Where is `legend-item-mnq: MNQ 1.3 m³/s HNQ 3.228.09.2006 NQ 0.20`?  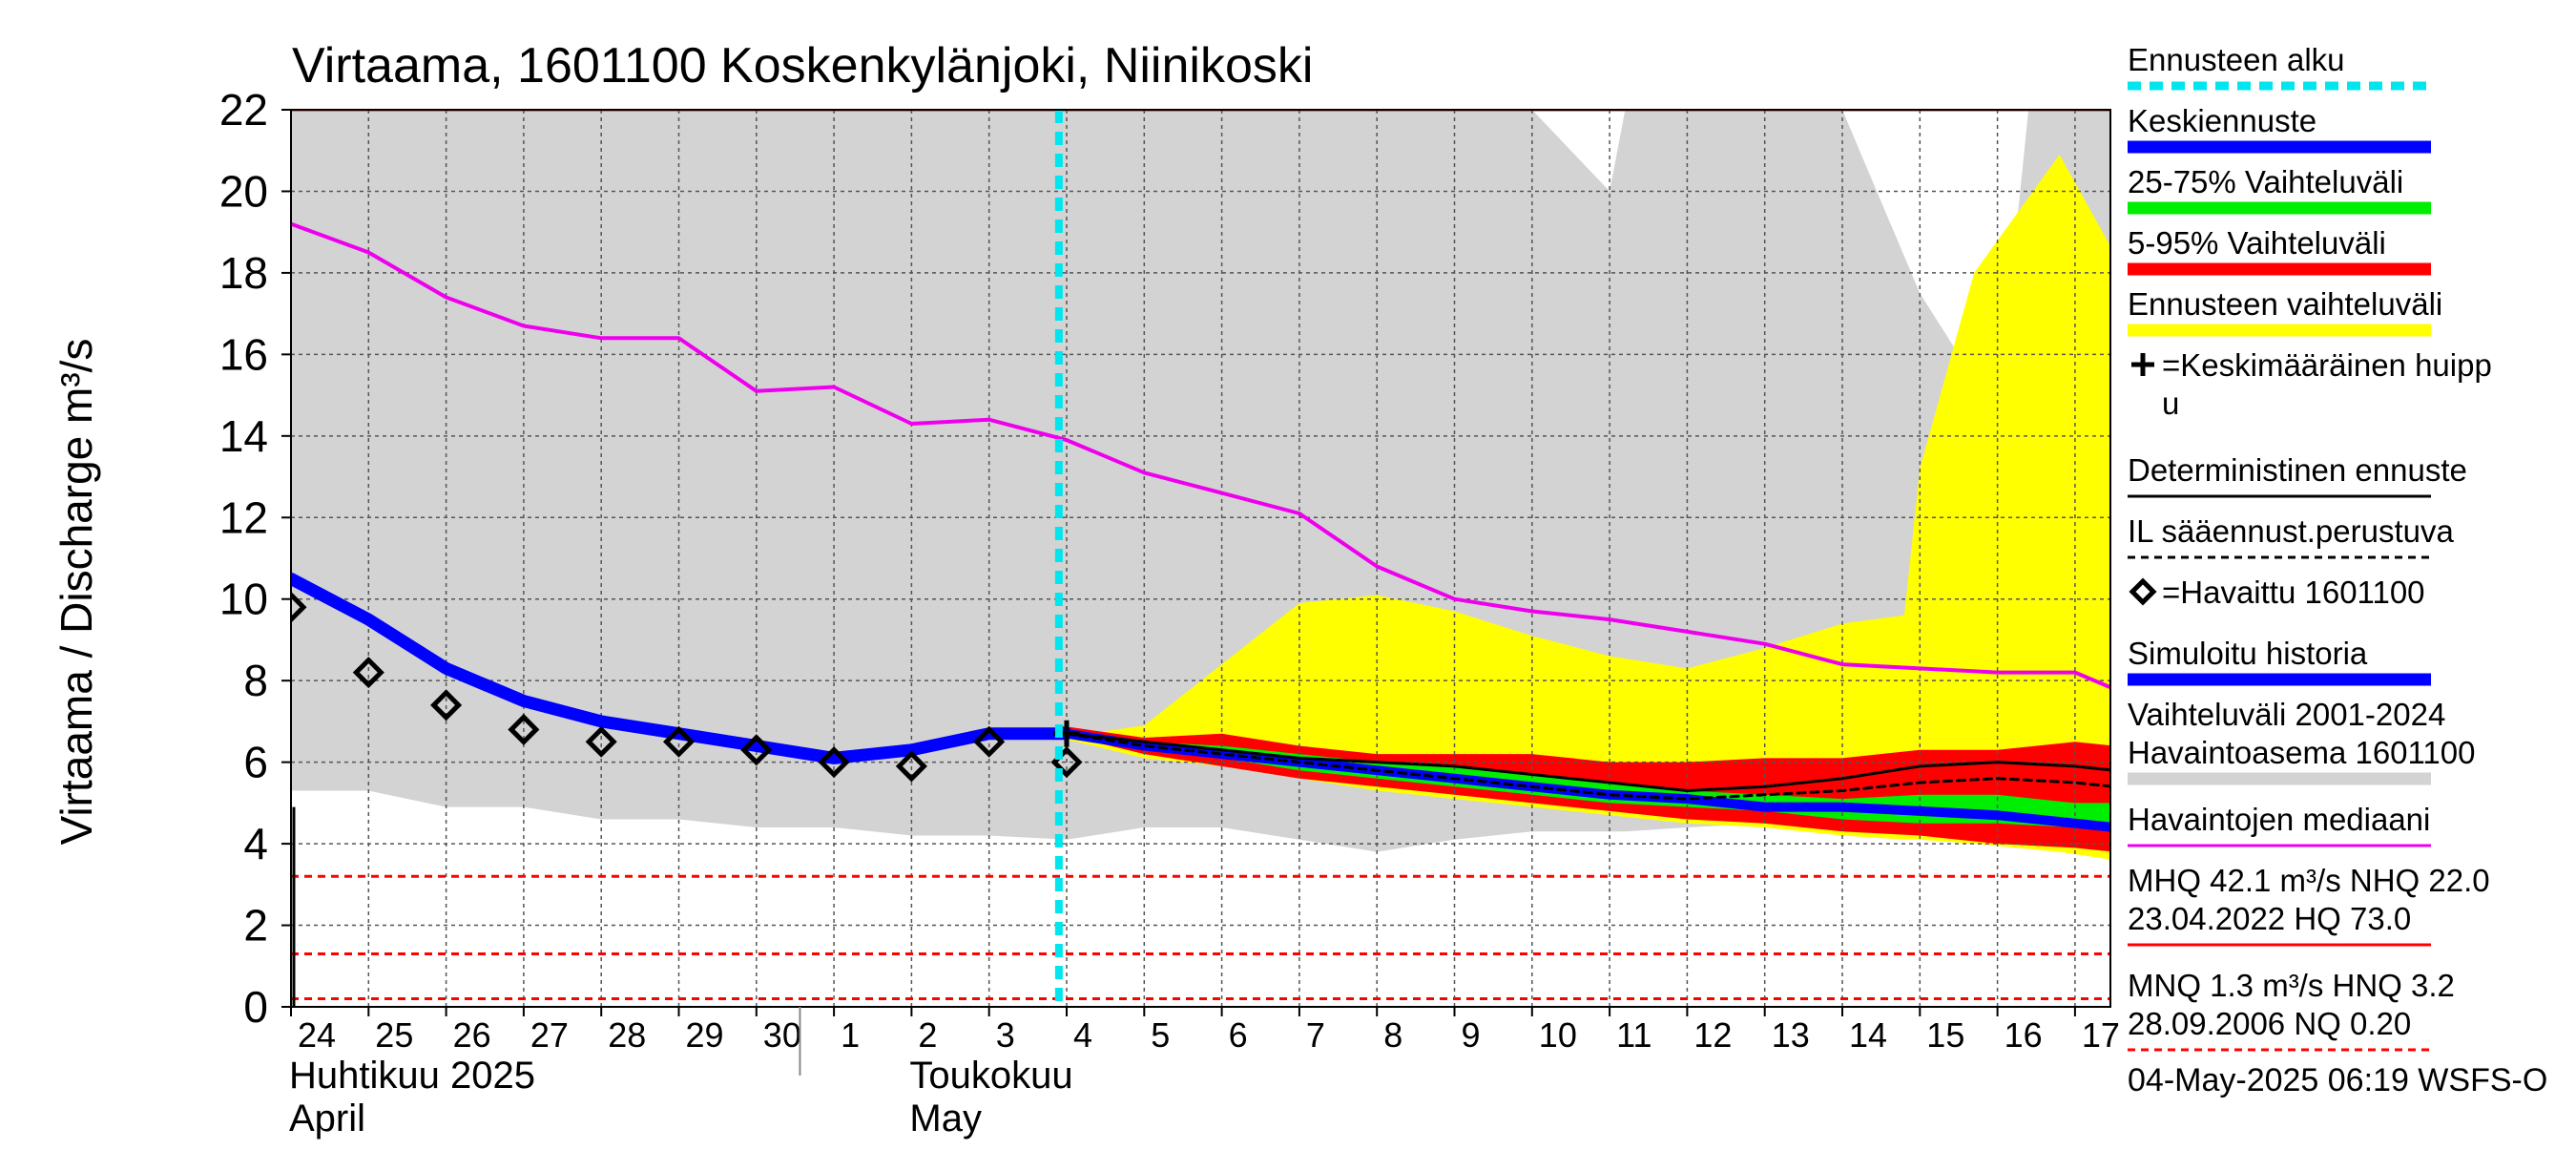 legend-item-mnq: MNQ 1.3 m³/s HNQ 3.228.09.2006 NQ 0.20 is located at coordinates (2291, 1010).